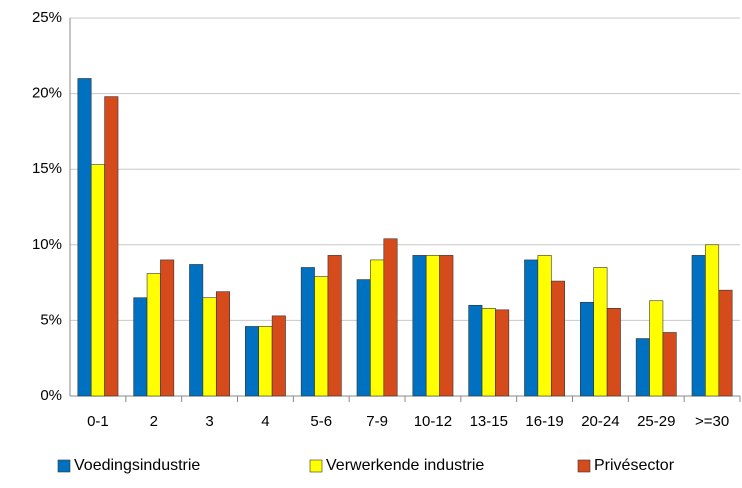 The height and width of the screenshot is (488, 742). What do you see at coordinates (47, 244) in the screenshot?
I see `y-tick-label: 10%` at bounding box center [47, 244].